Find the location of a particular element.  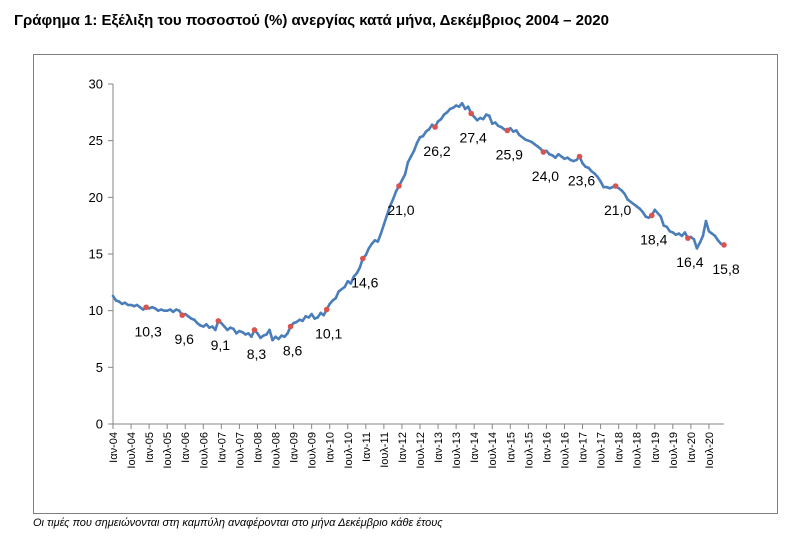

x-tick-label: Ιαν-09 is located at coordinates (295, 447).